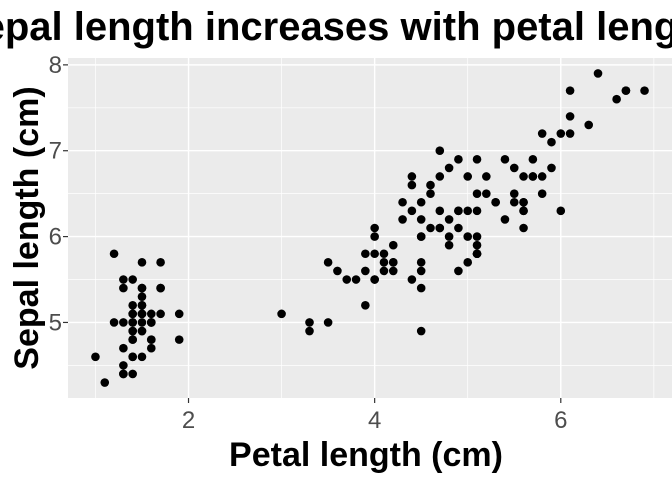 This screenshot has width=672, height=480. What do you see at coordinates (375, 420) in the screenshot?
I see `x-tick-labels: 2 4 6` at bounding box center [375, 420].